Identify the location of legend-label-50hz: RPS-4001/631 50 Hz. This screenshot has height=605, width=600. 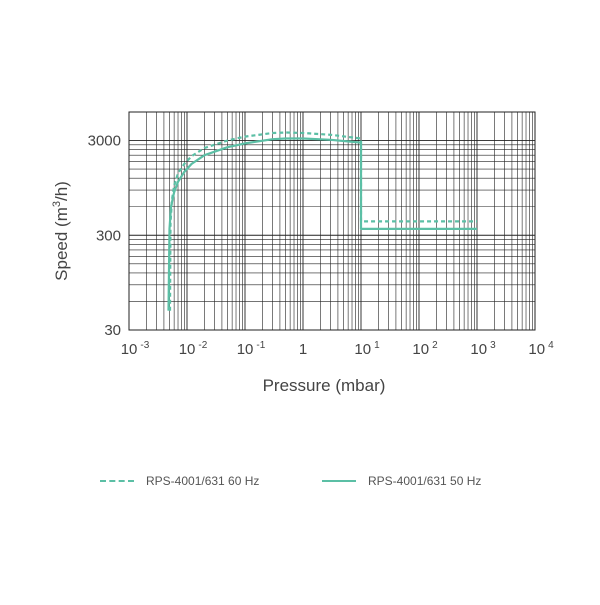
(425, 481).